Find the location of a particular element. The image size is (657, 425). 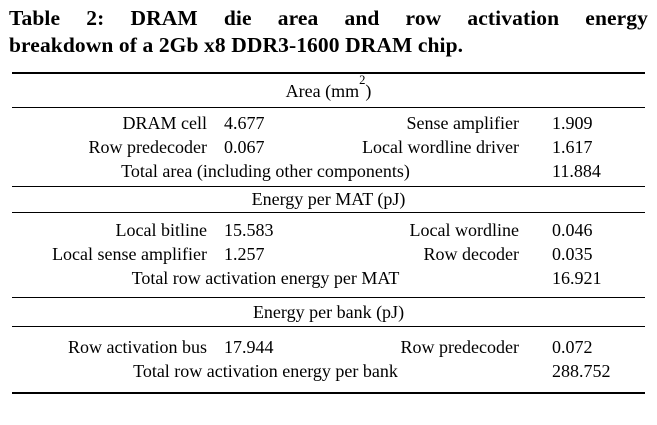

section-header-energy-bank-label: Energy per bank (pJ) is located at coordinates (329, 312).